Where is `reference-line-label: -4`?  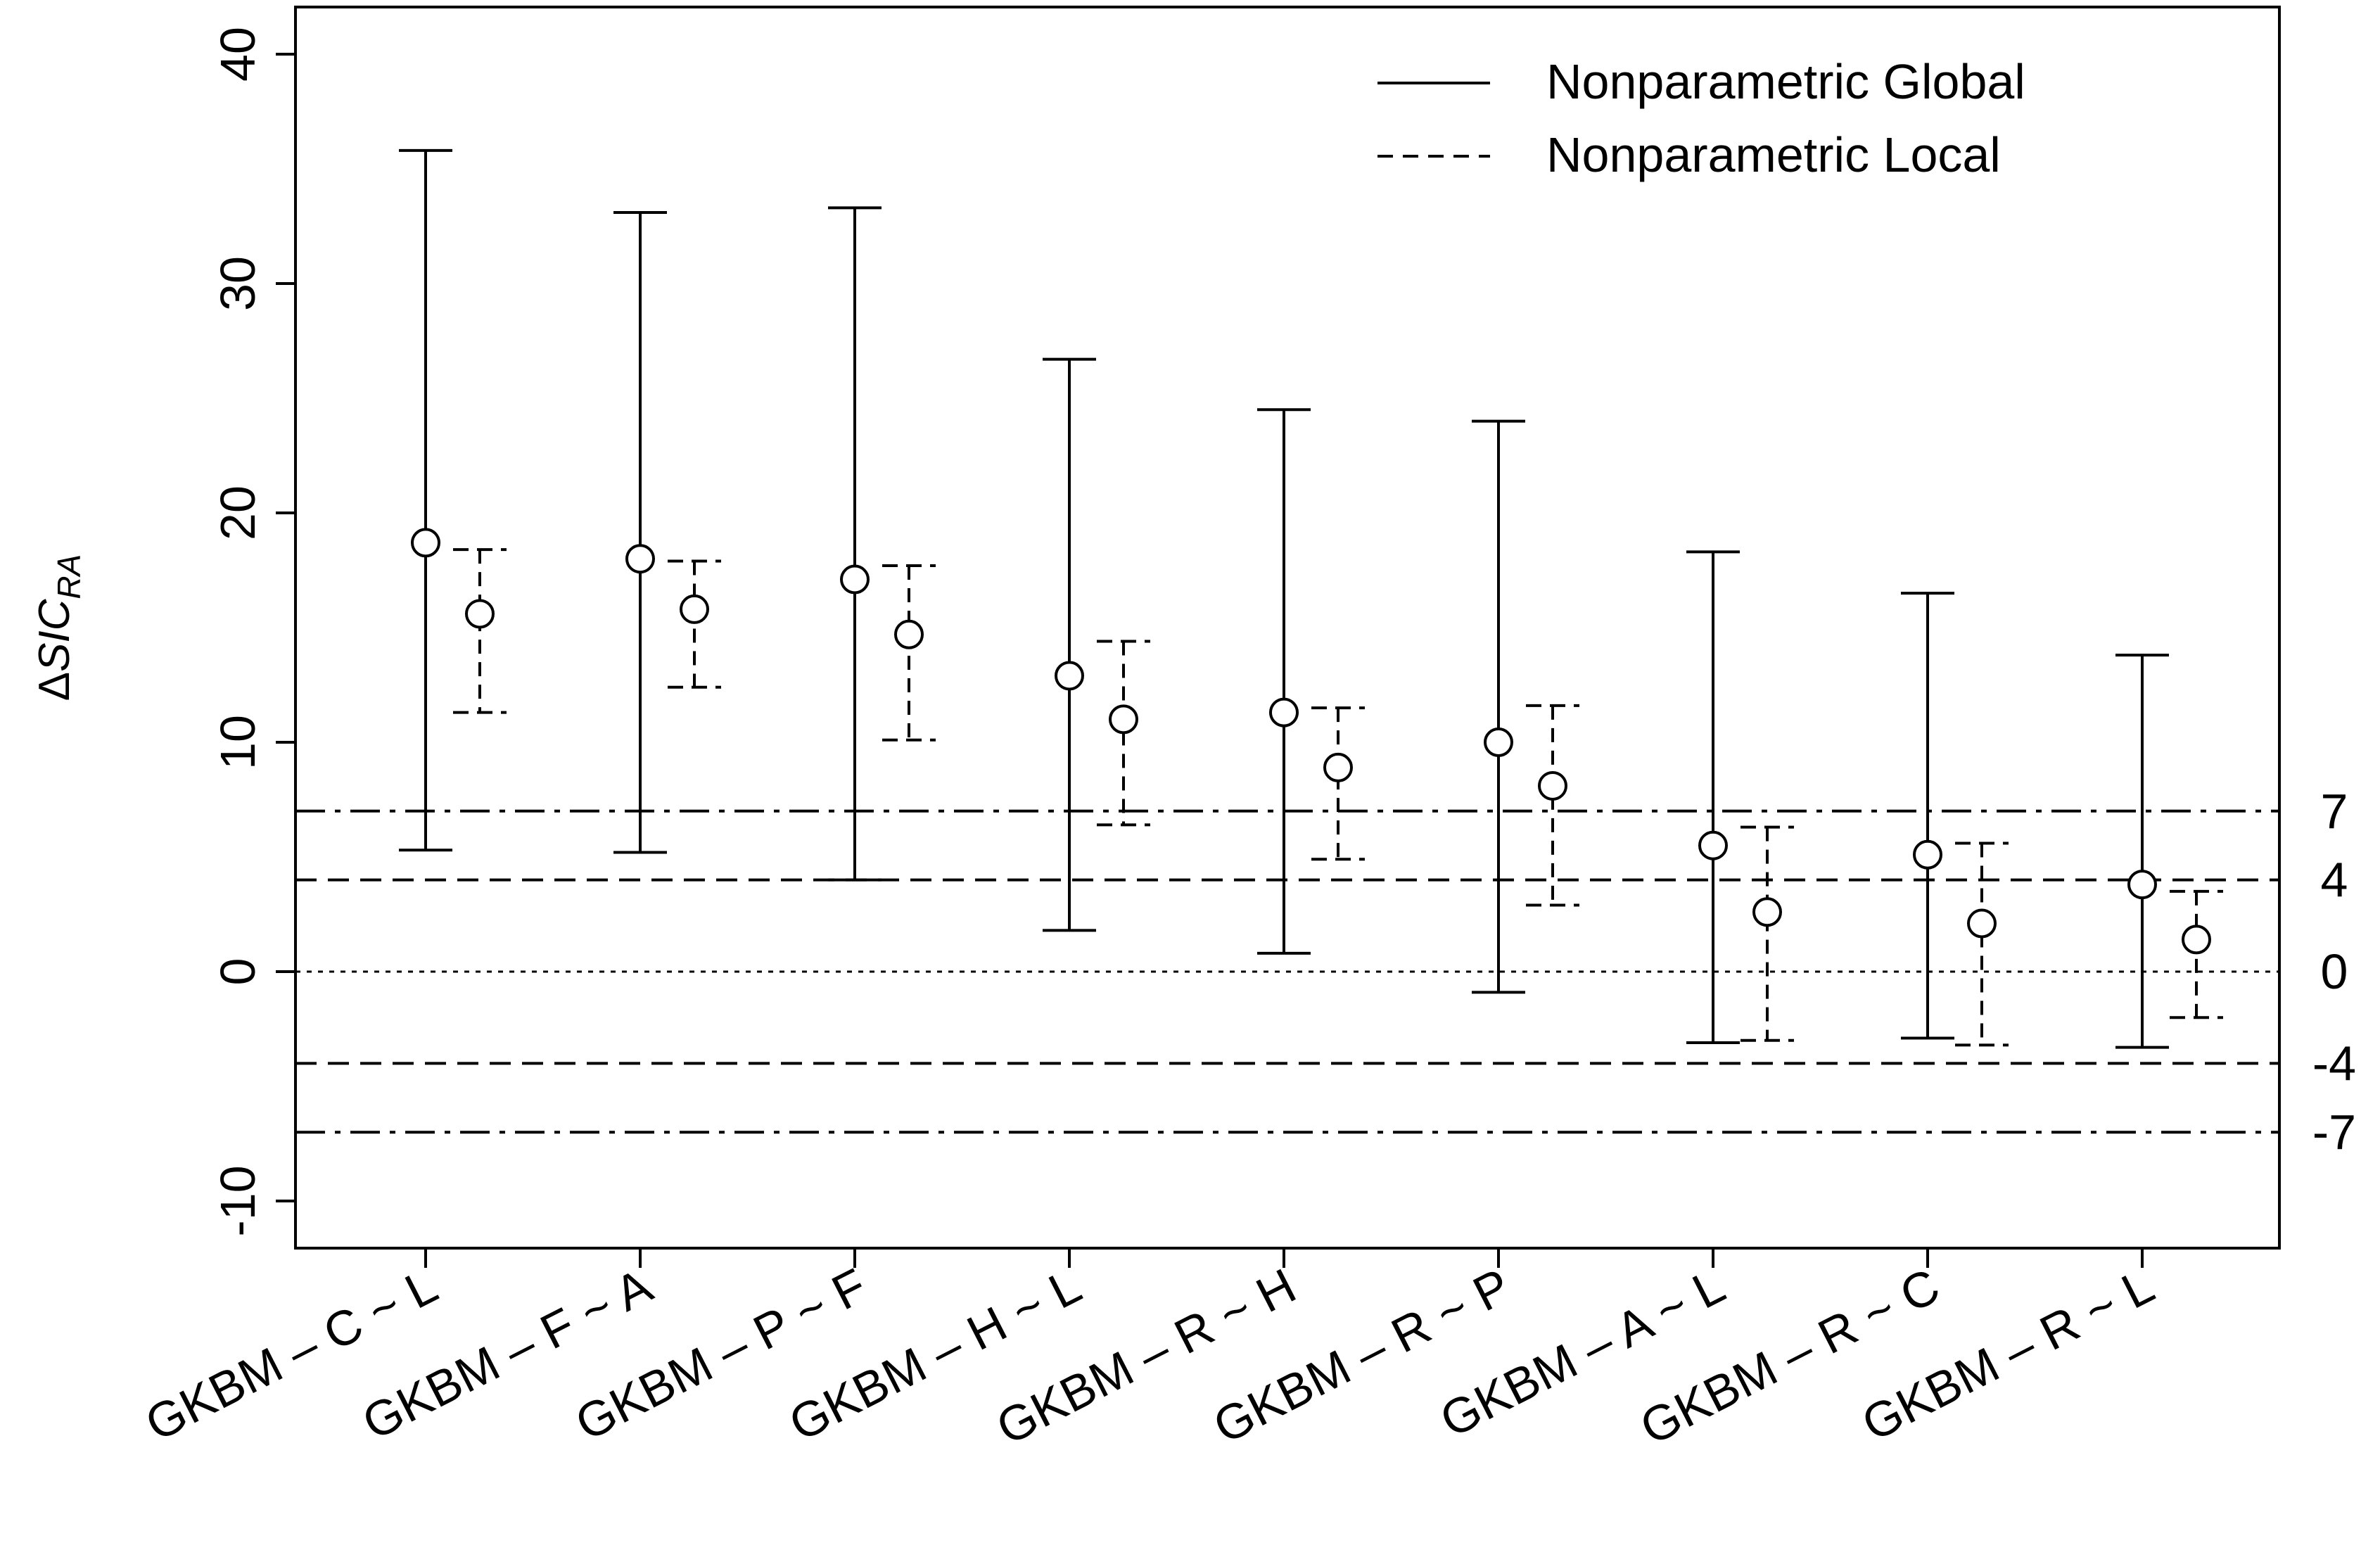
reference-line-label: -4 is located at coordinates (2334, 1063).